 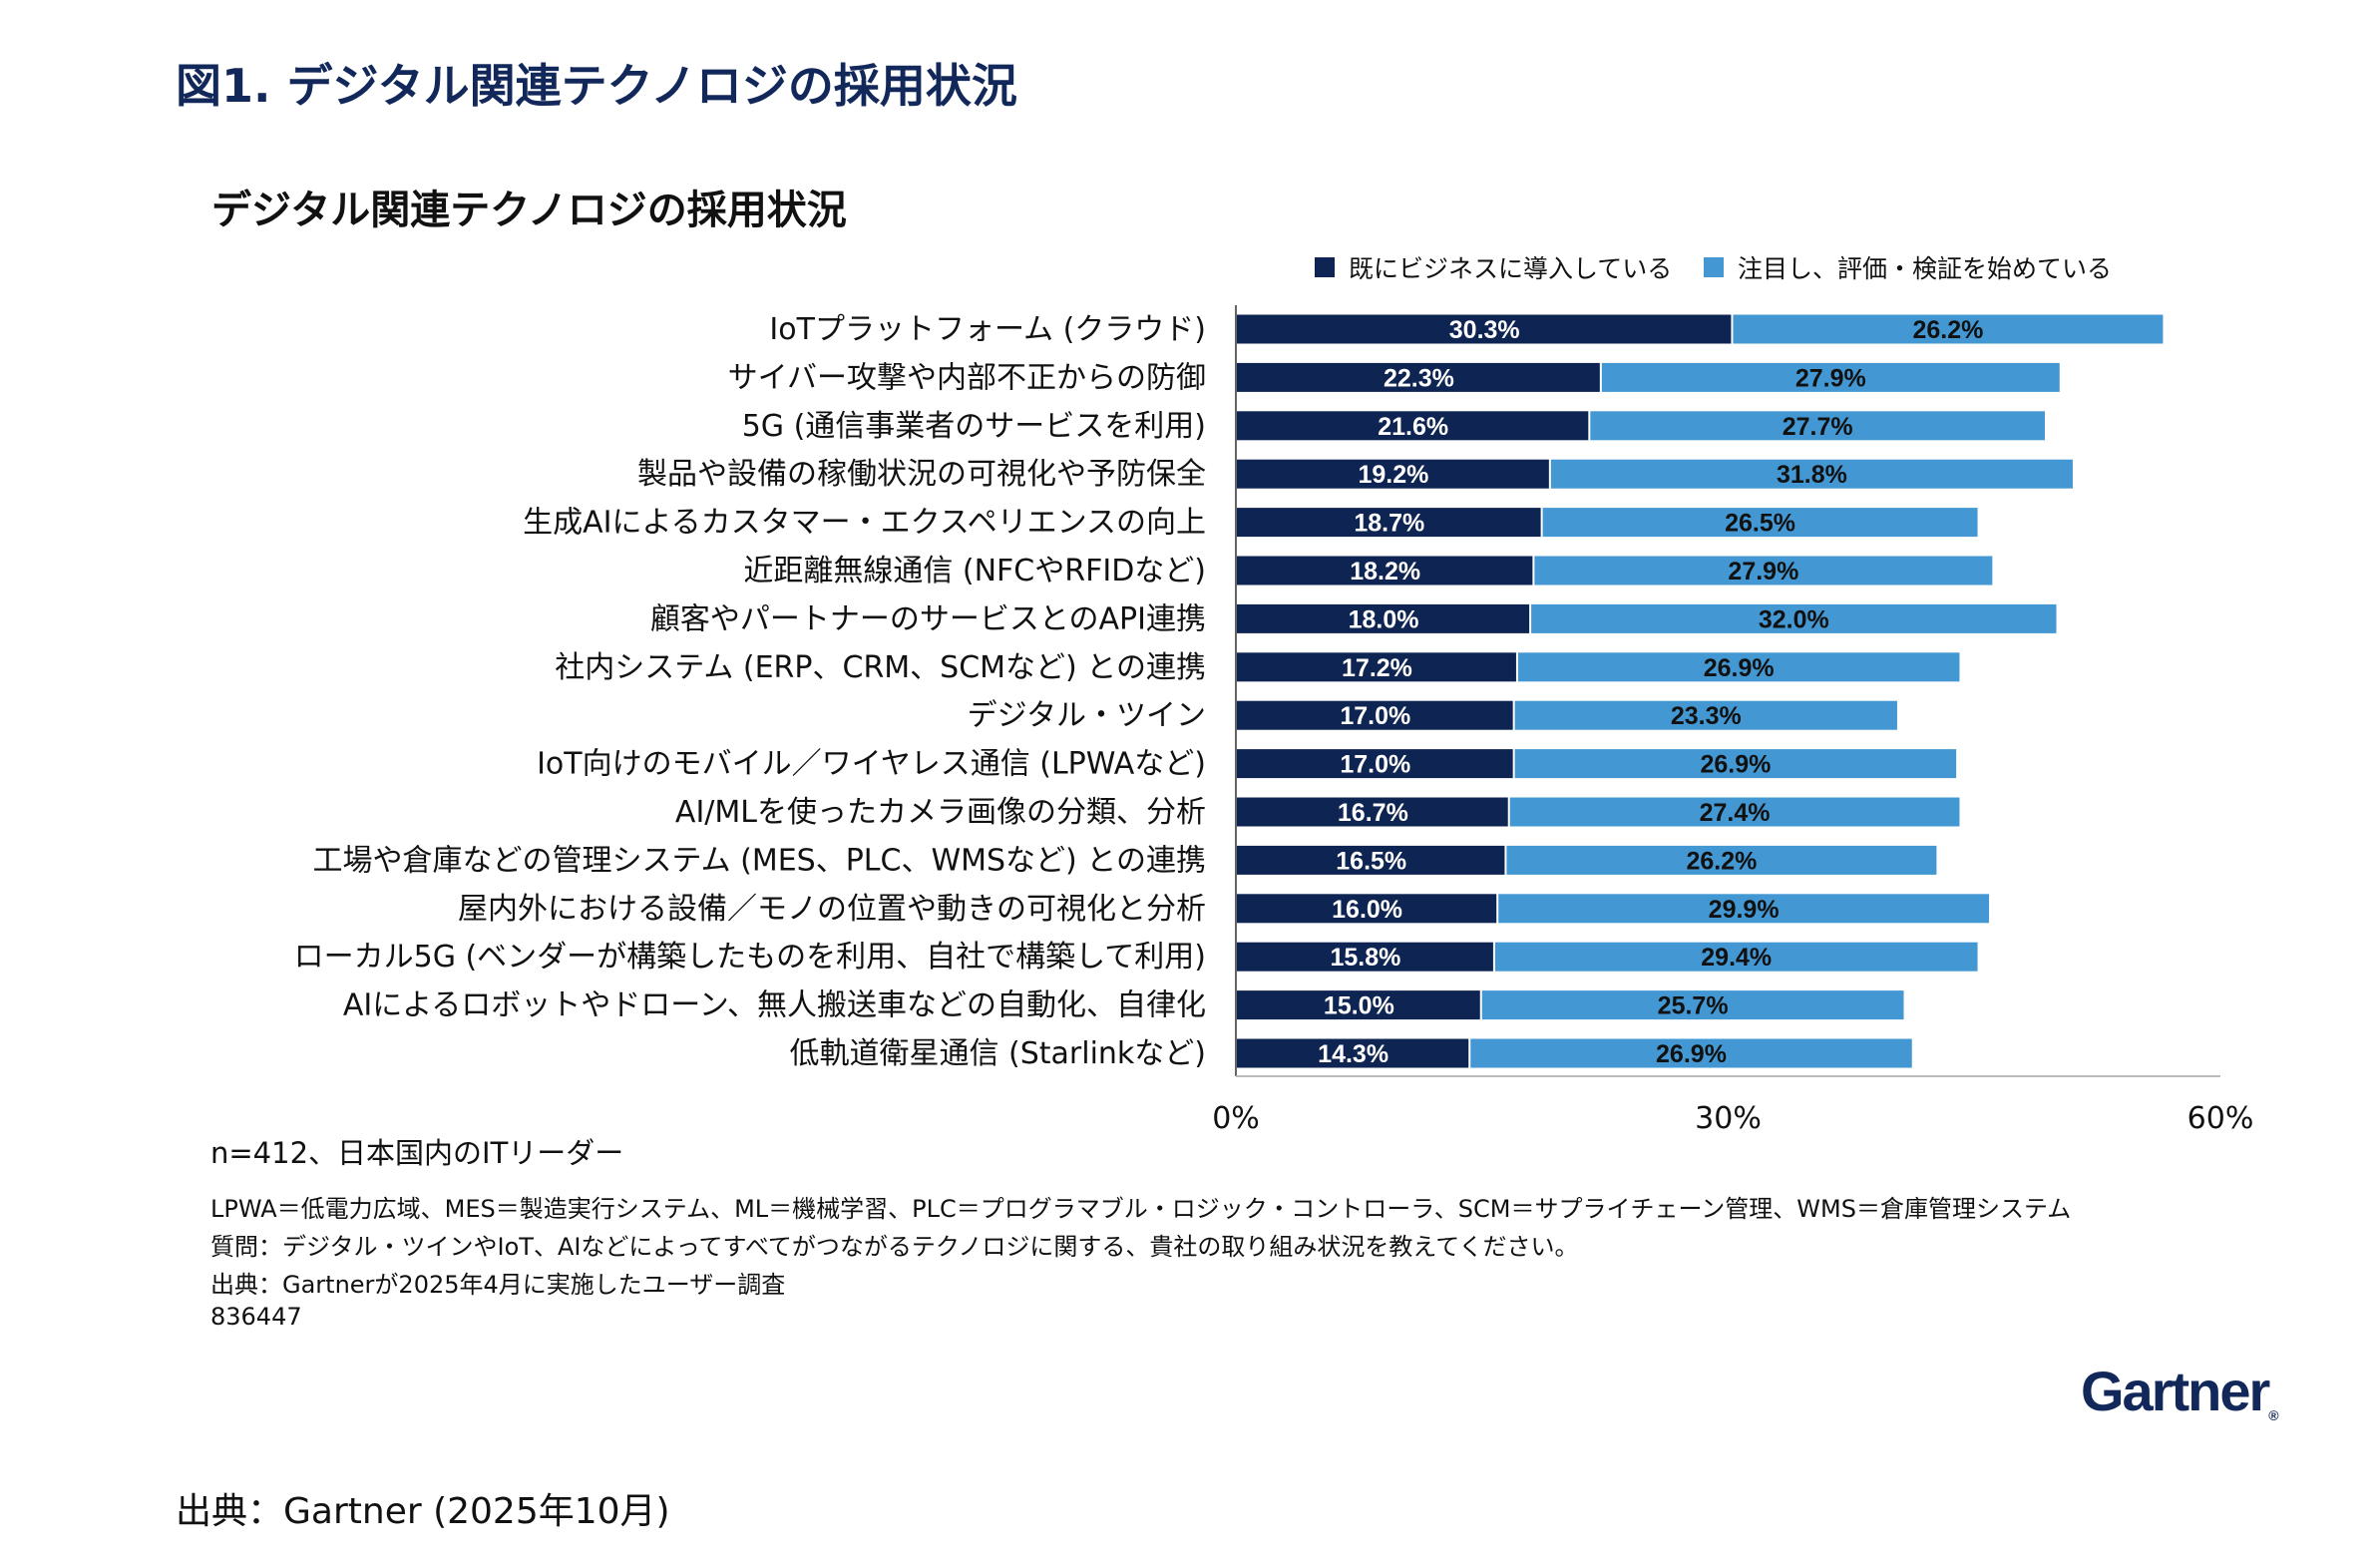 I want to click on data-label: 29.9%, so click(x=1745, y=910).